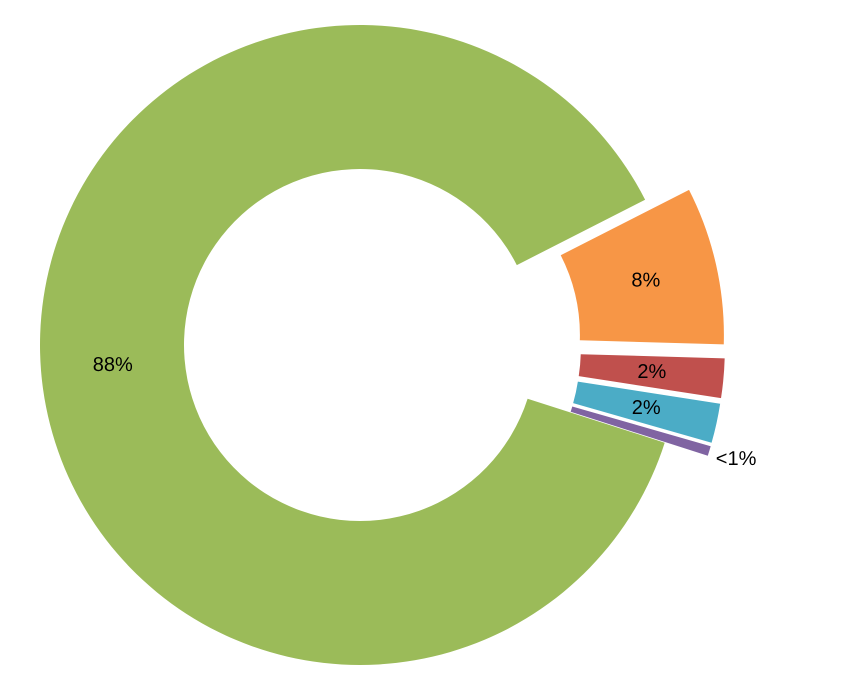 The image size is (841, 681). What do you see at coordinates (736, 459) in the screenshot?
I see `data-label: <1%` at bounding box center [736, 459].